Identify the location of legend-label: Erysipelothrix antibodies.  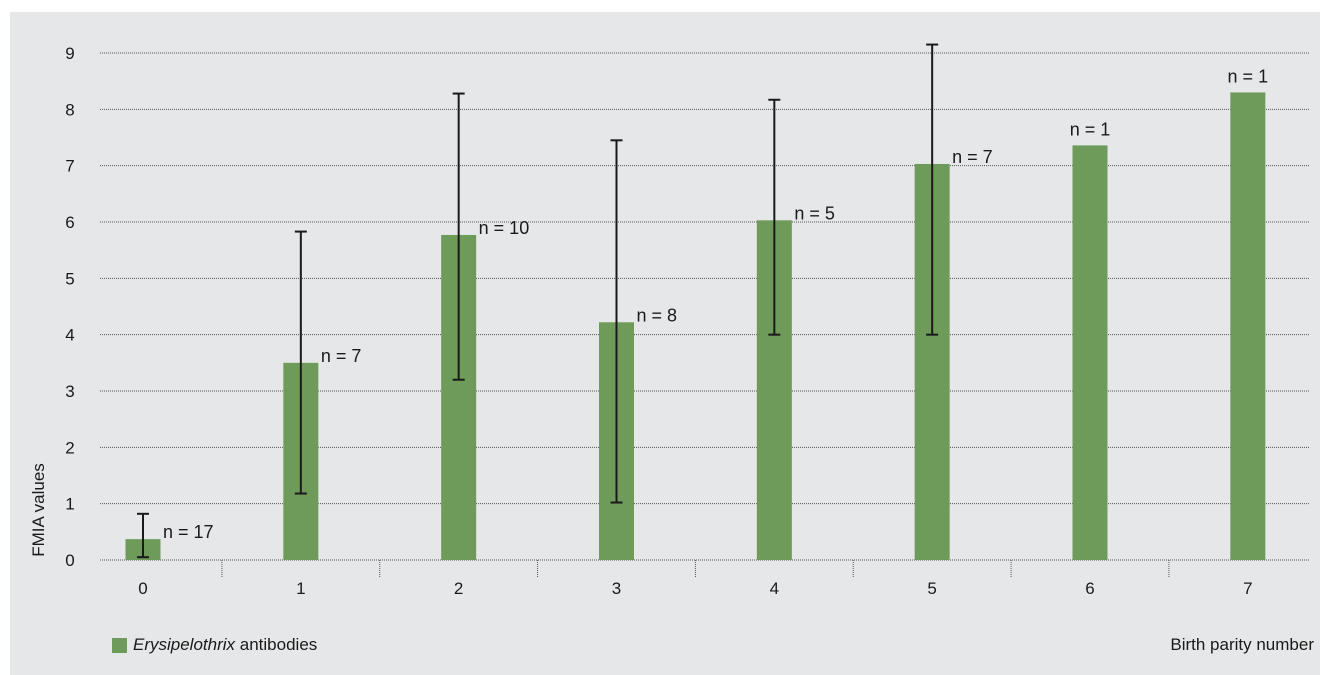
(225, 645).